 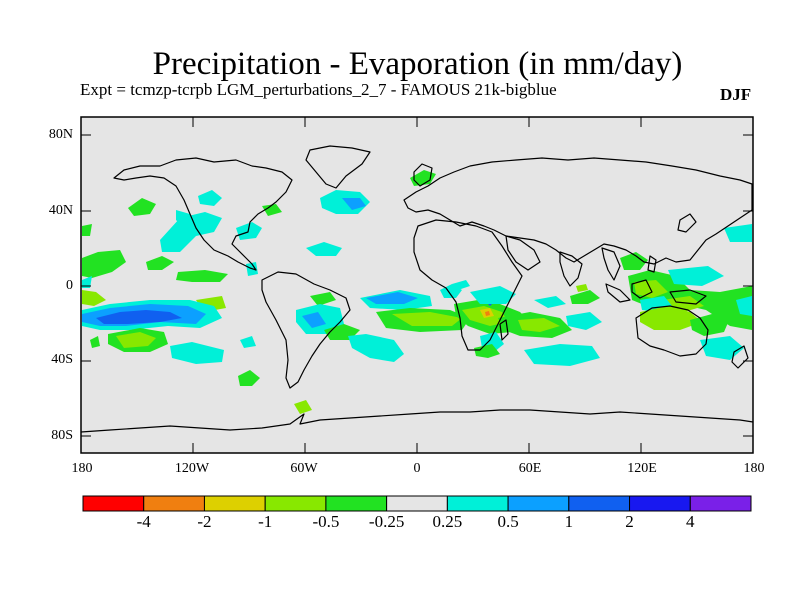 What do you see at coordinates (736, 94) in the screenshot?
I see `season-label: DJF` at bounding box center [736, 94].